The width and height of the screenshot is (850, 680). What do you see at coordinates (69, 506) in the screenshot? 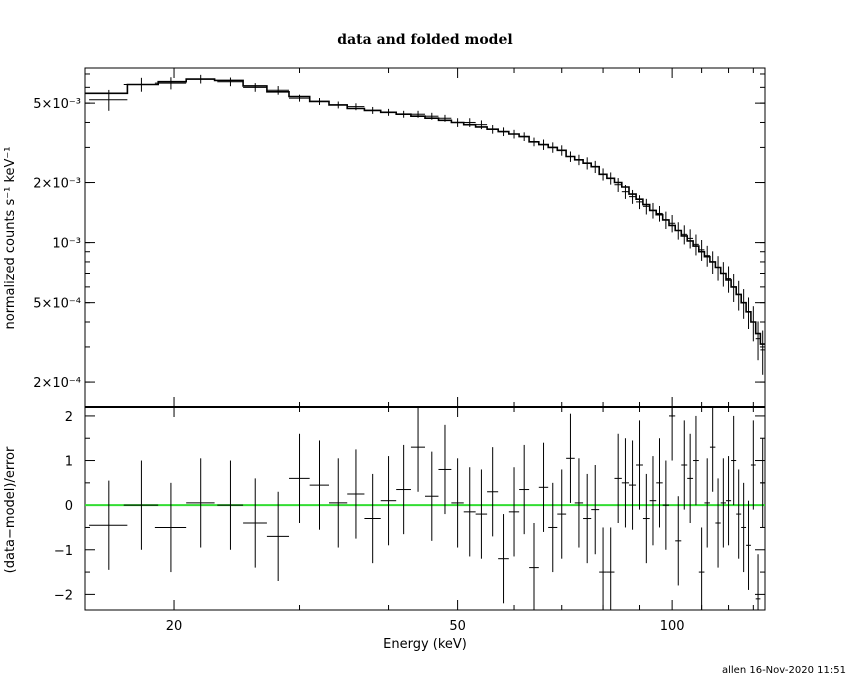
I see `y-tick-label: 0` at bounding box center [69, 506].